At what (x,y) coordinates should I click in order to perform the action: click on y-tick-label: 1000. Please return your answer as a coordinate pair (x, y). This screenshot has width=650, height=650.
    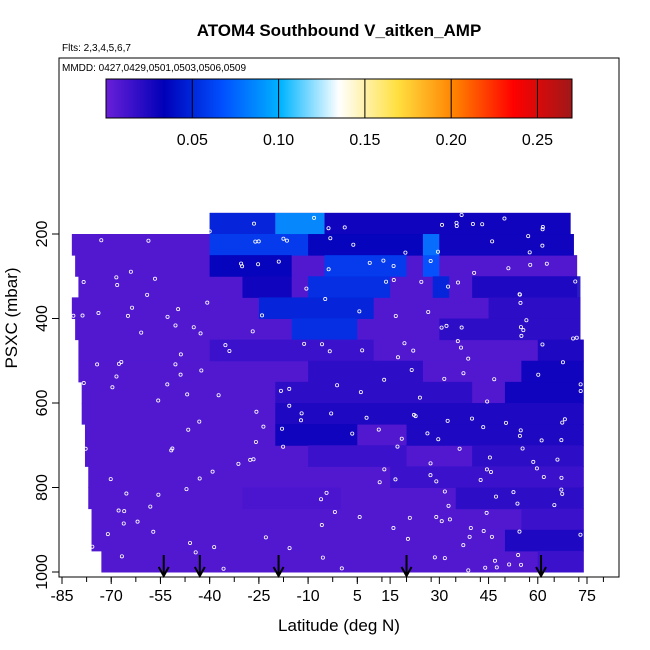
    Looking at the image, I should click on (42, 572).